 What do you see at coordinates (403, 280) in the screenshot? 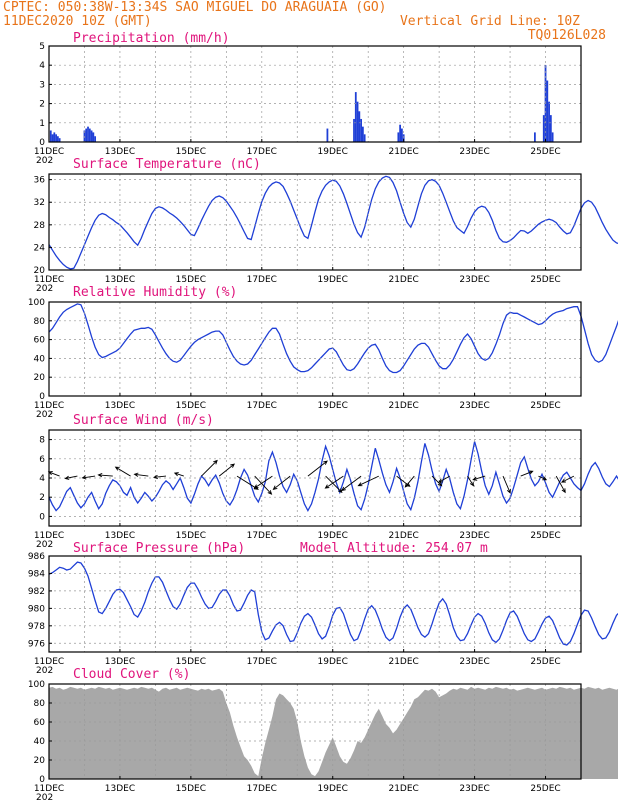
I see `temp-xtick-label: 21DEC` at bounding box center [403, 280].